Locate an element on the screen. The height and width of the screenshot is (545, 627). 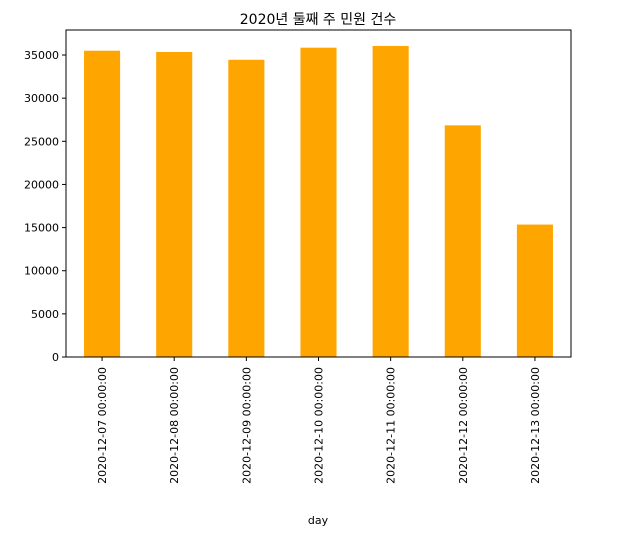
x-tick-label-0: 2020-12-07 00:00:00 is located at coordinates (102, 425).